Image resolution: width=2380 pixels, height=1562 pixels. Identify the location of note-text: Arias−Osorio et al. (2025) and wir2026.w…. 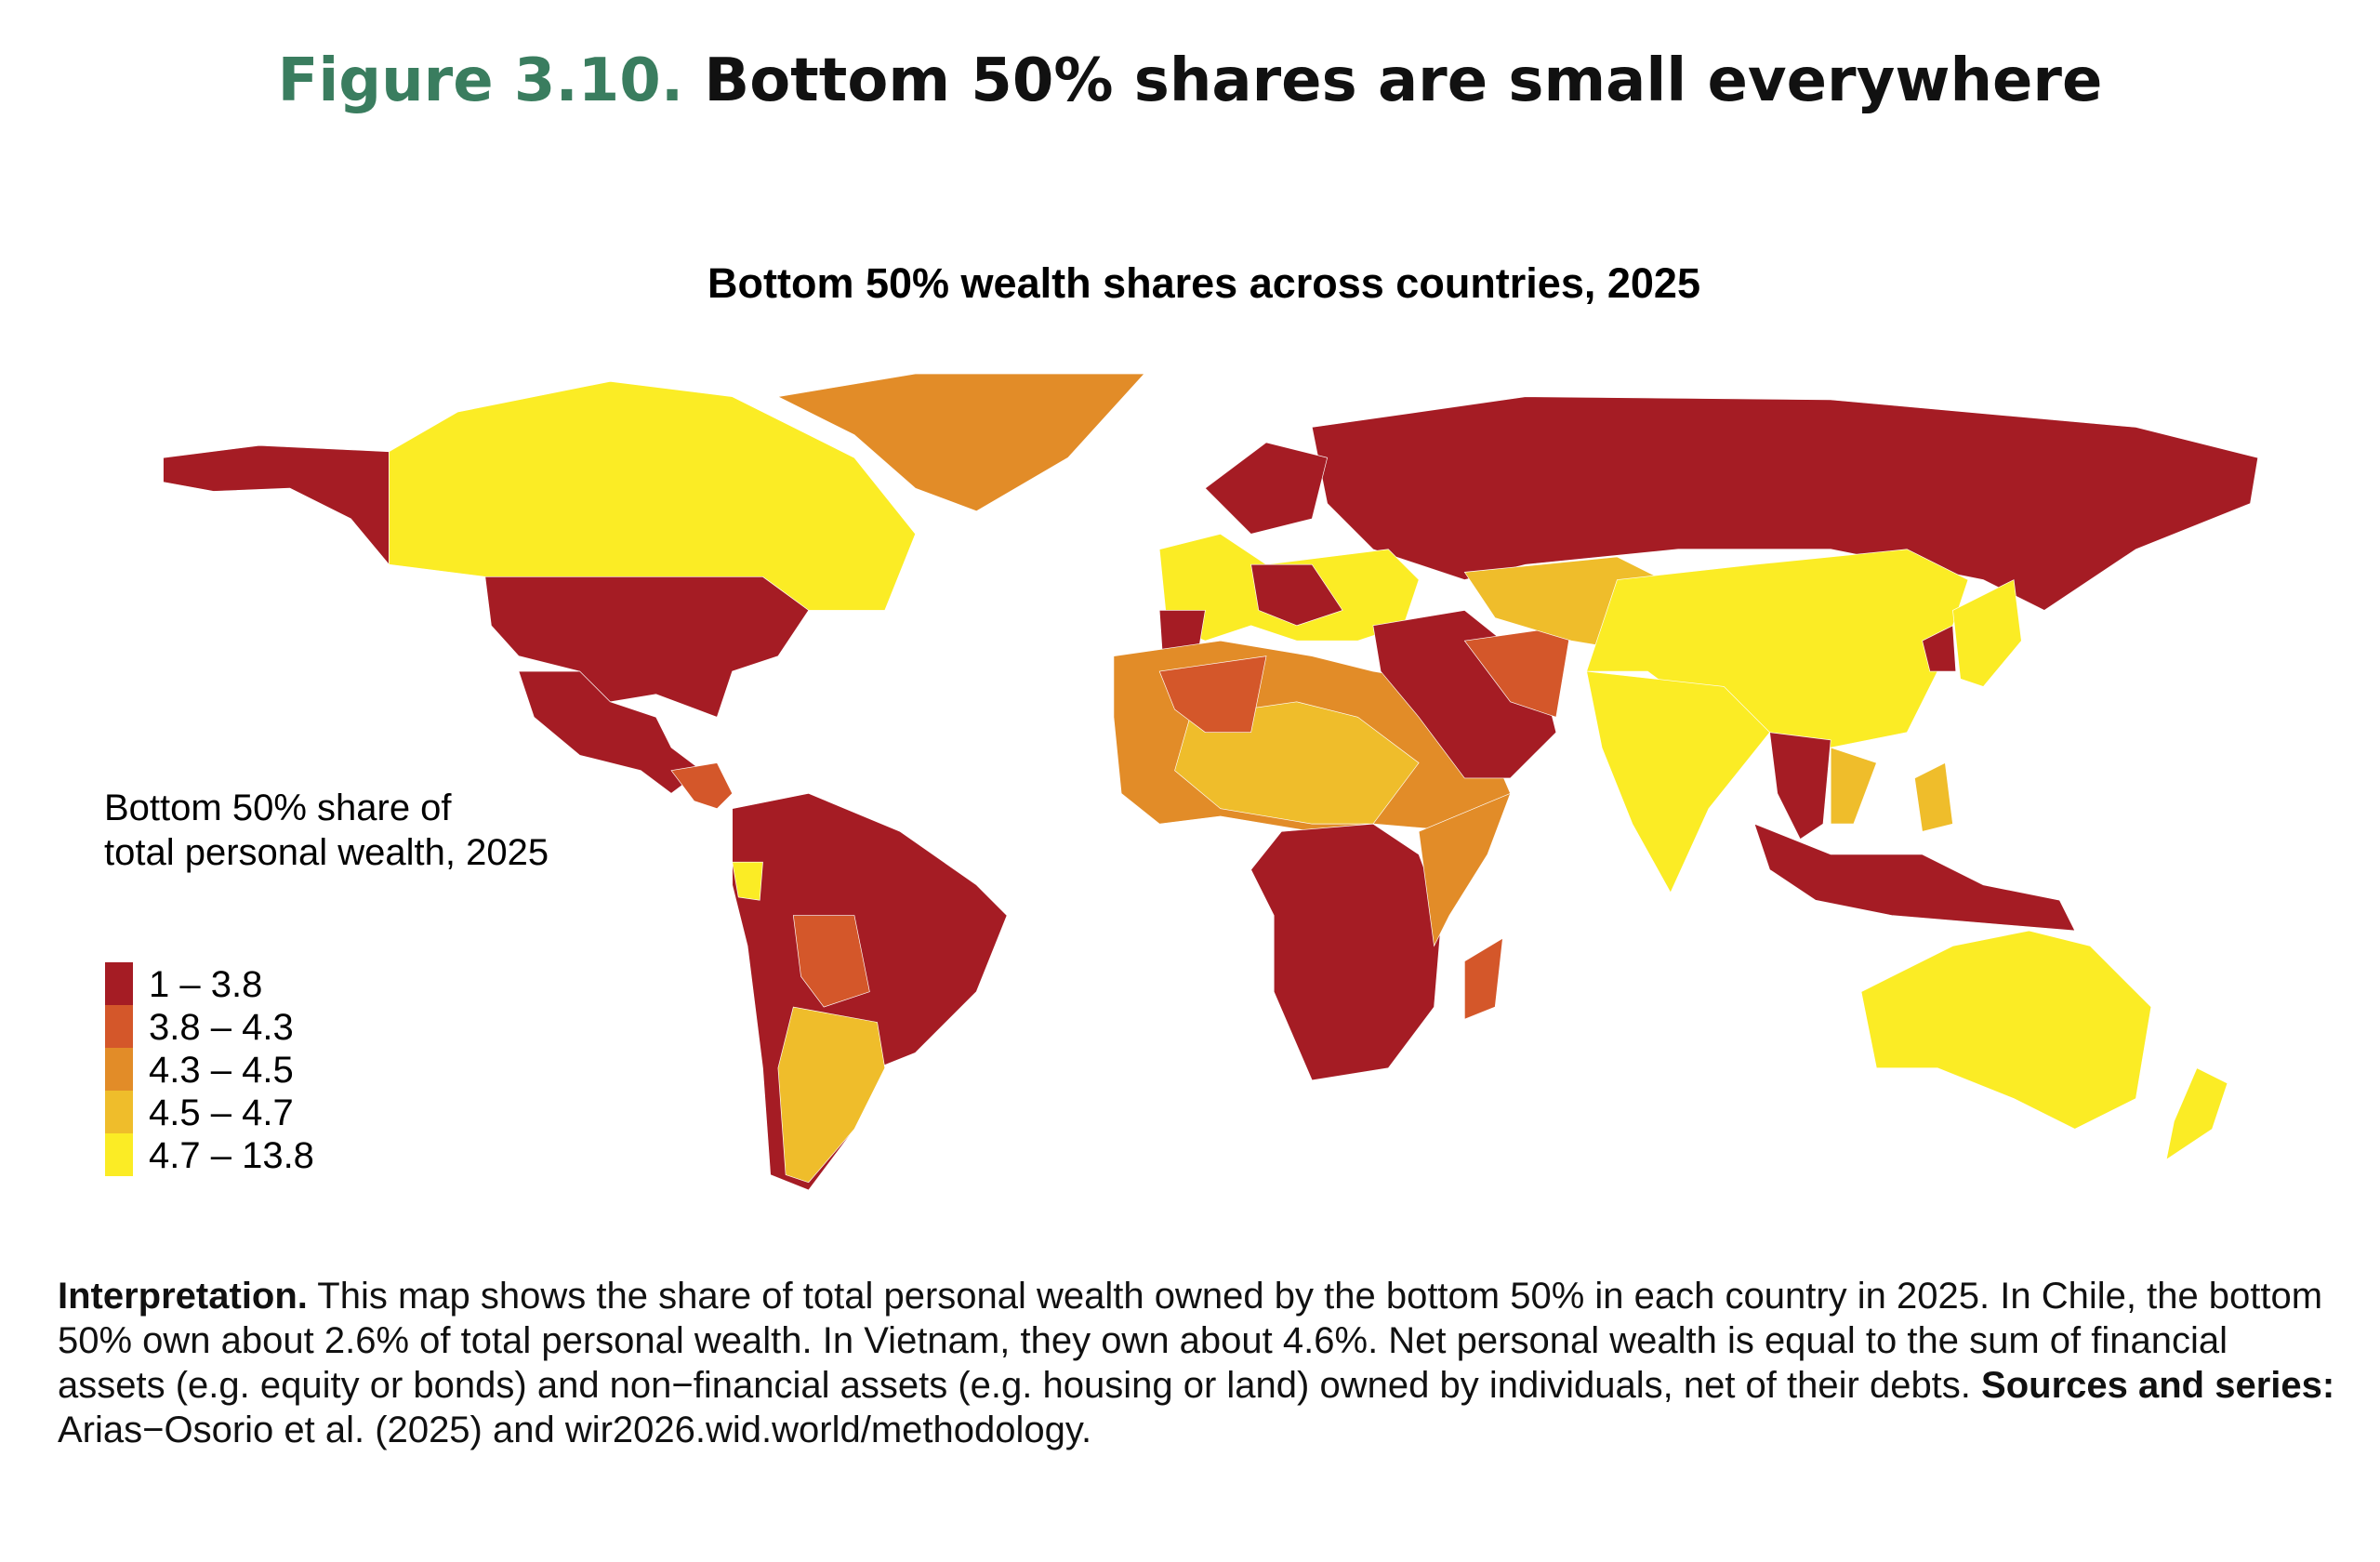
(575, 1430).